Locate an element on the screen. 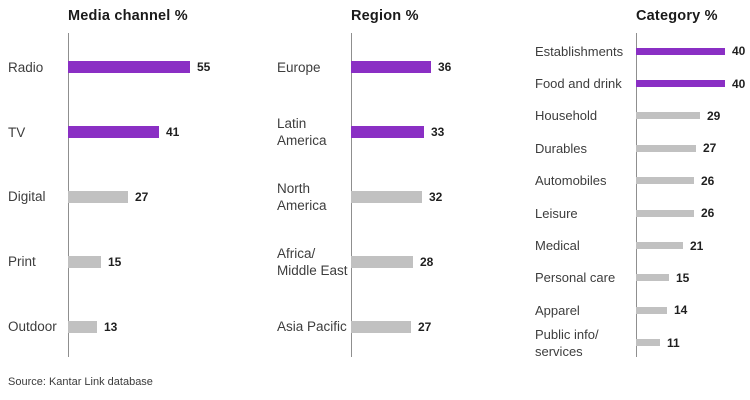 The width and height of the screenshot is (750, 400). chart-title-category: Category % is located at coordinates (677, 16).